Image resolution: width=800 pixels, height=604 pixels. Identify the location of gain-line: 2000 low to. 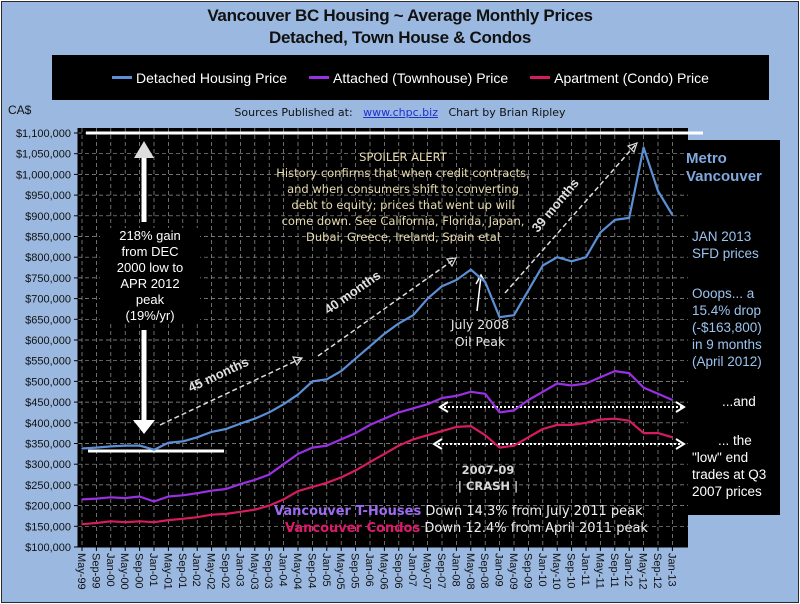
(150, 267).